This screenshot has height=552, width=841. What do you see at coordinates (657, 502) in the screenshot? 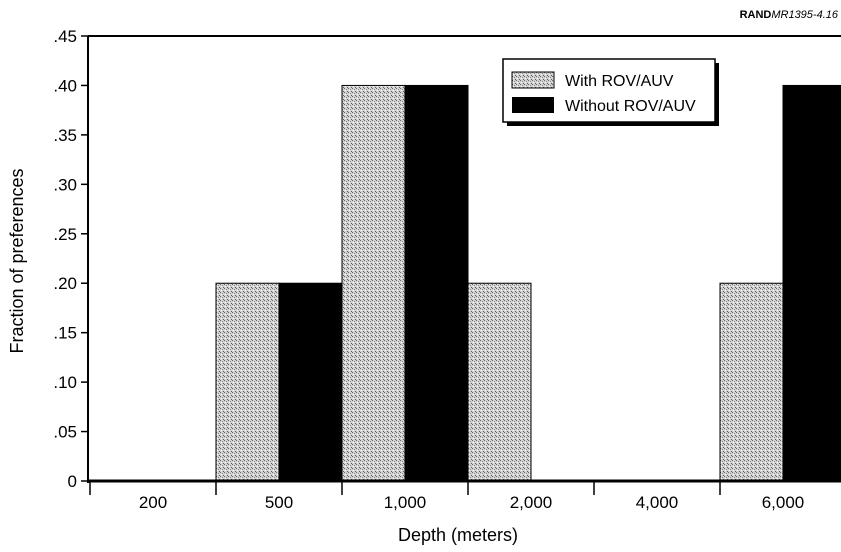
I see `x-tick-label: 4,000` at bounding box center [657, 502].